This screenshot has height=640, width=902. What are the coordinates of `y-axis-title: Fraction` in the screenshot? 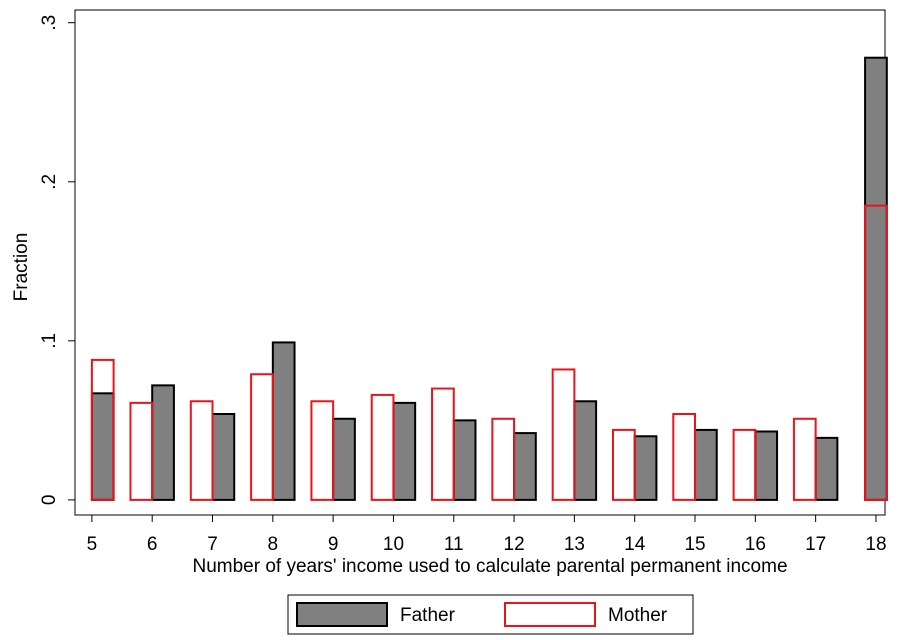 It's located at (21, 267).